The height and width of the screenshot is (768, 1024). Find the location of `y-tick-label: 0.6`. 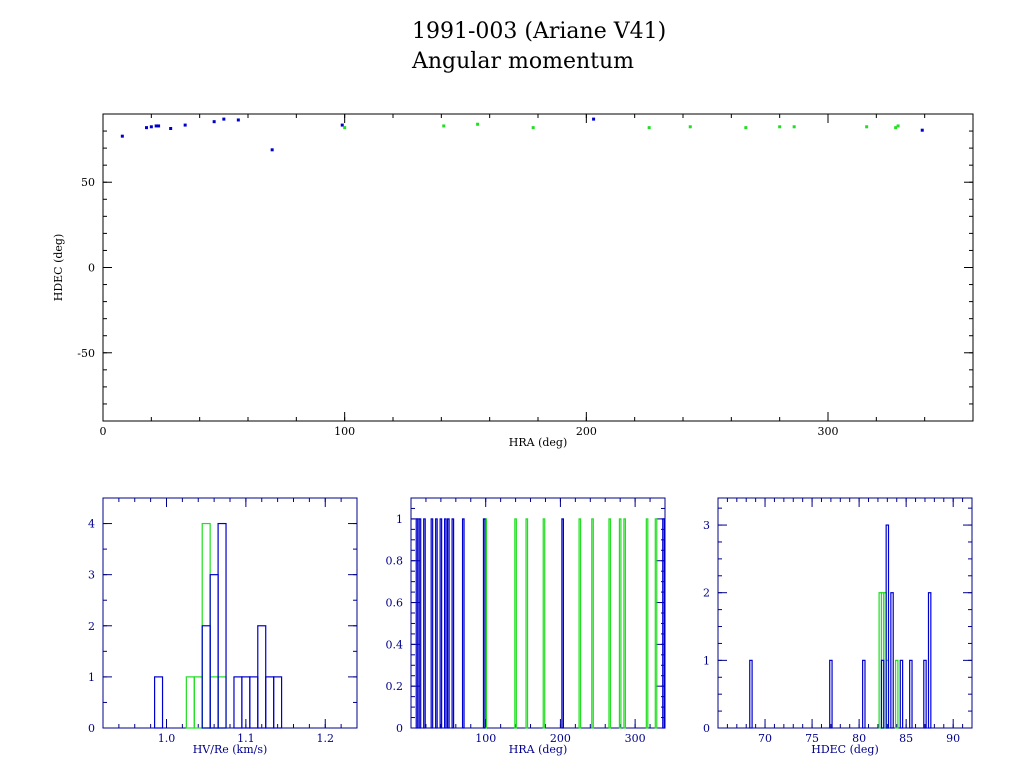

y-tick-label: 0.6 is located at coordinates (395, 603).